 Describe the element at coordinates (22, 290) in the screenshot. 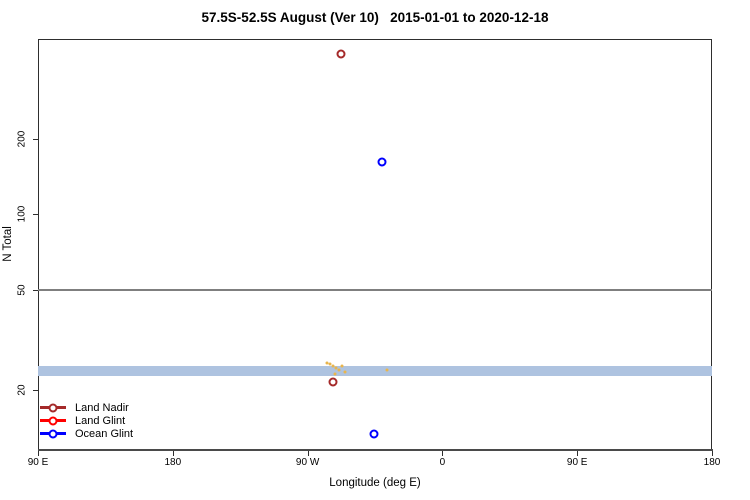

I see `y-tick-label: 50` at that location.